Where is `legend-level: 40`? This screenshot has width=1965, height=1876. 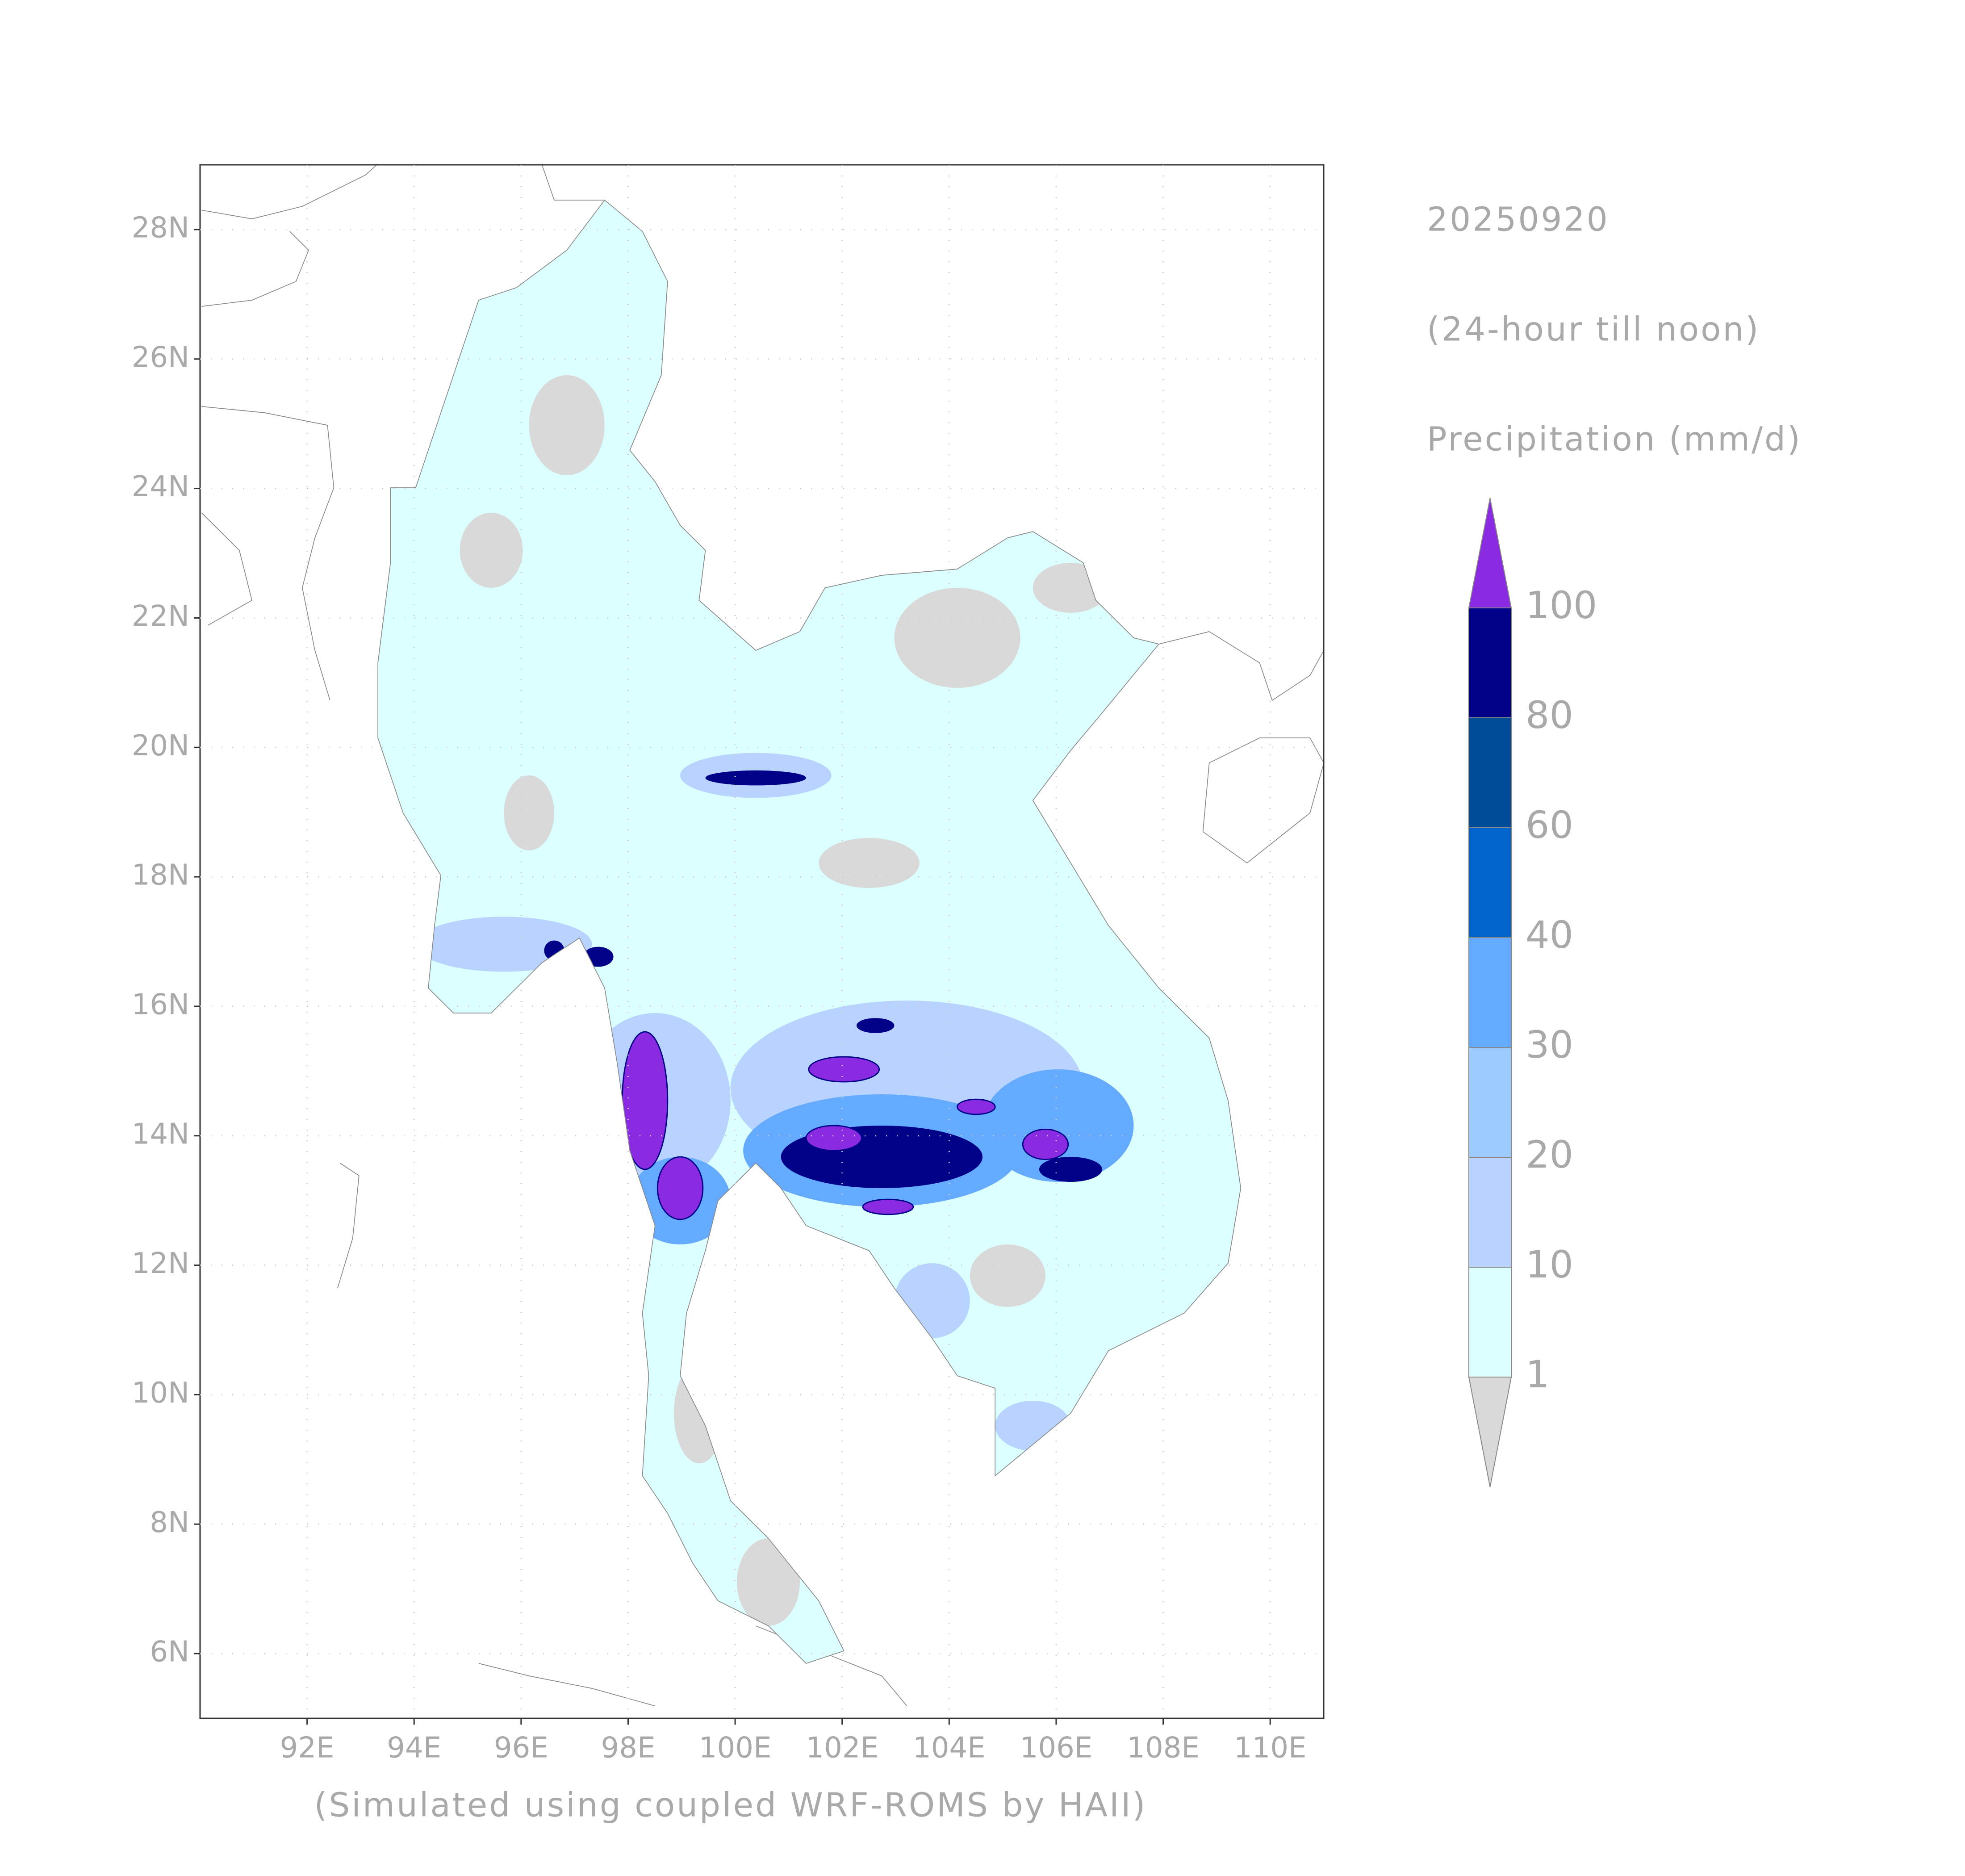
legend-level: 40 is located at coordinates (1549, 935).